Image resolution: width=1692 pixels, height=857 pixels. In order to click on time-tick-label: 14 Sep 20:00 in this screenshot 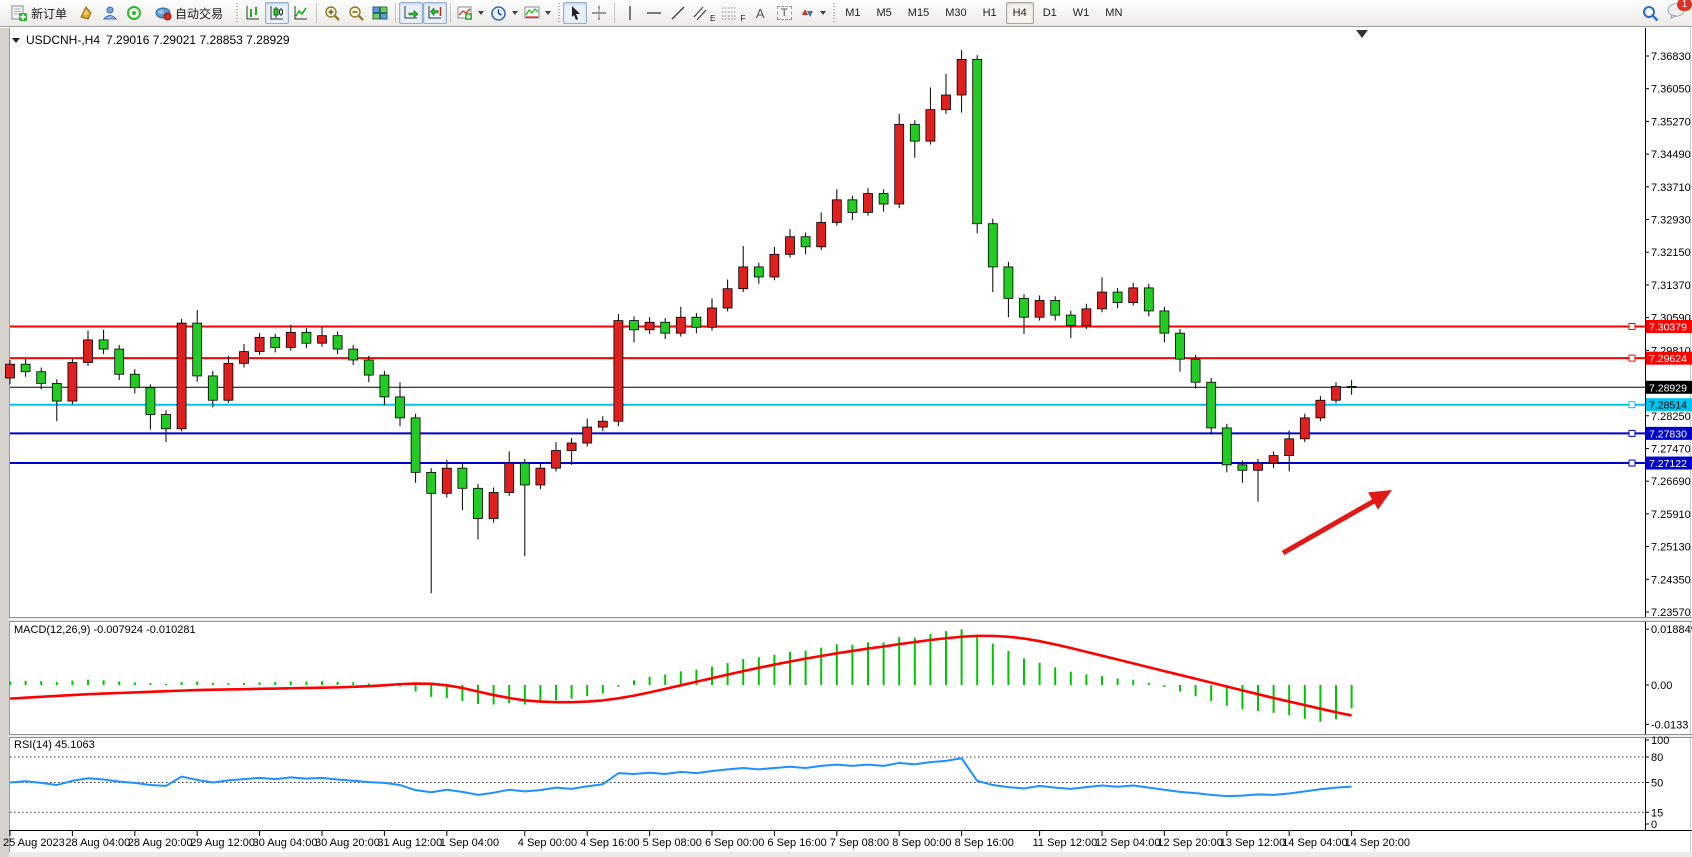, I will do `click(1377, 843)`.